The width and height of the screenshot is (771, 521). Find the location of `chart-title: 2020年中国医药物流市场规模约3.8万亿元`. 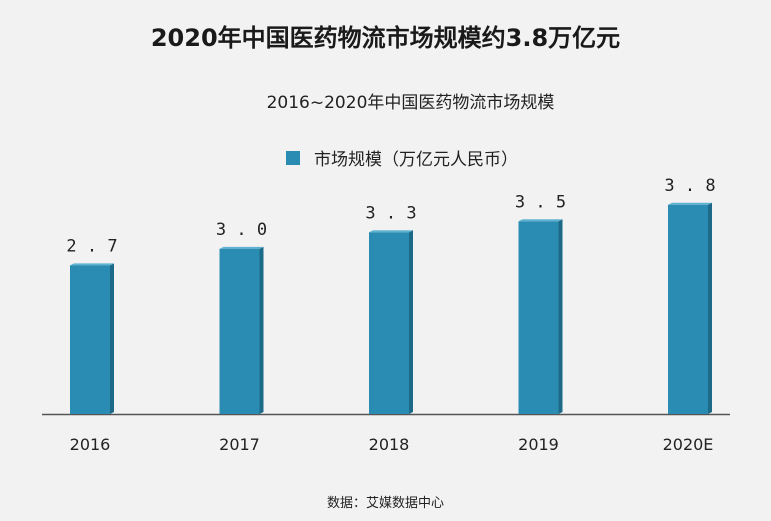

chart-title: 2020年中国医药物流市场规模约3.8万亿元 is located at coordinates (385, 38).